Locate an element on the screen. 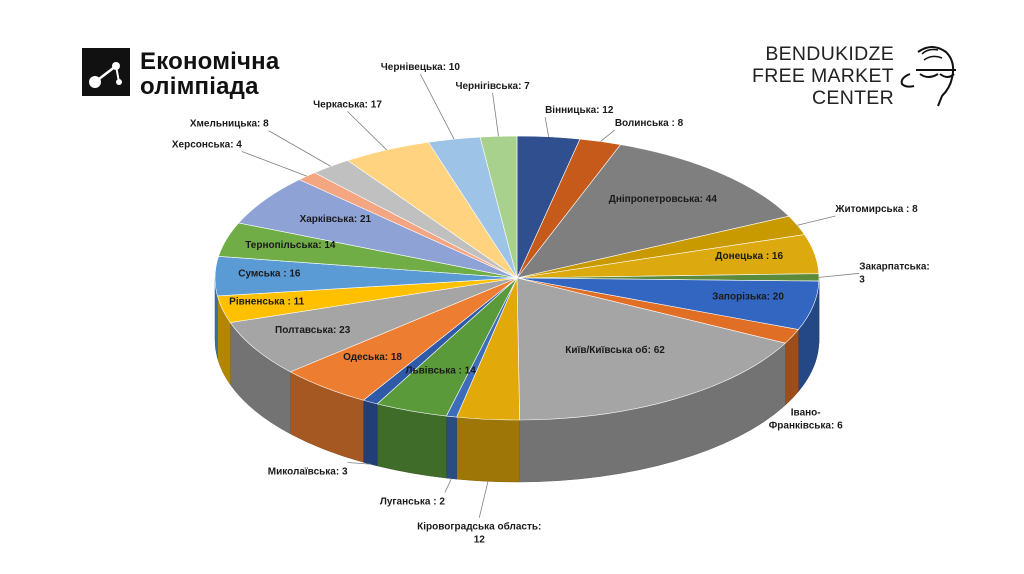 The height and width of the screenshot is (574, 1024). slice-label-донецька: Донецька : 16 is located at coordinates (749, 256).